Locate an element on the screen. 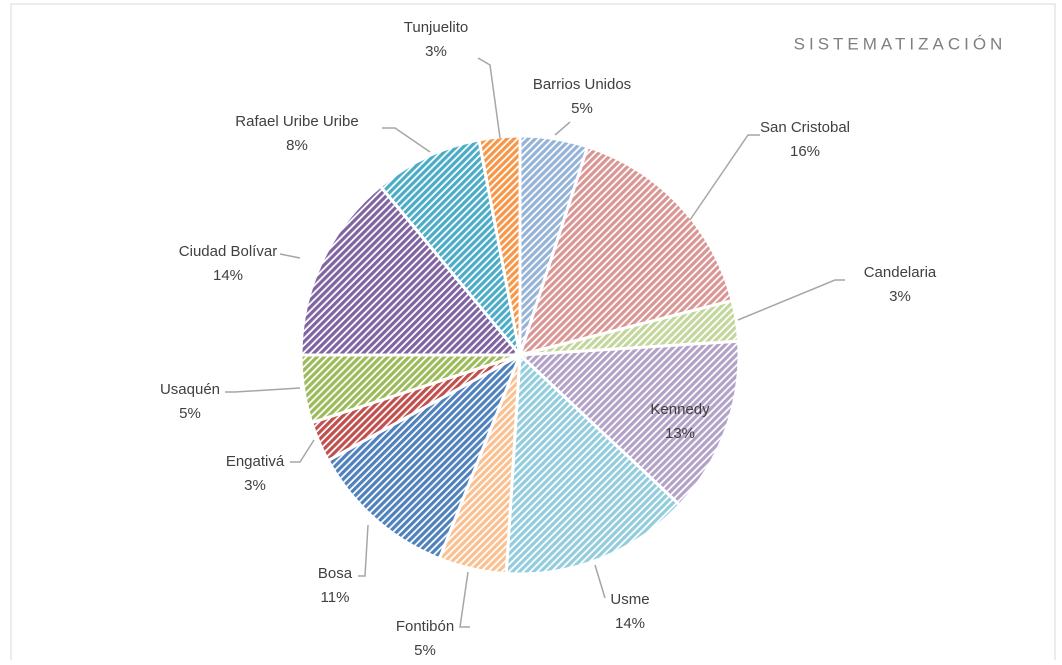 This screenshot has width=1062, height=665. slice-label: San Cristobal is located at coordinates (805, 127).